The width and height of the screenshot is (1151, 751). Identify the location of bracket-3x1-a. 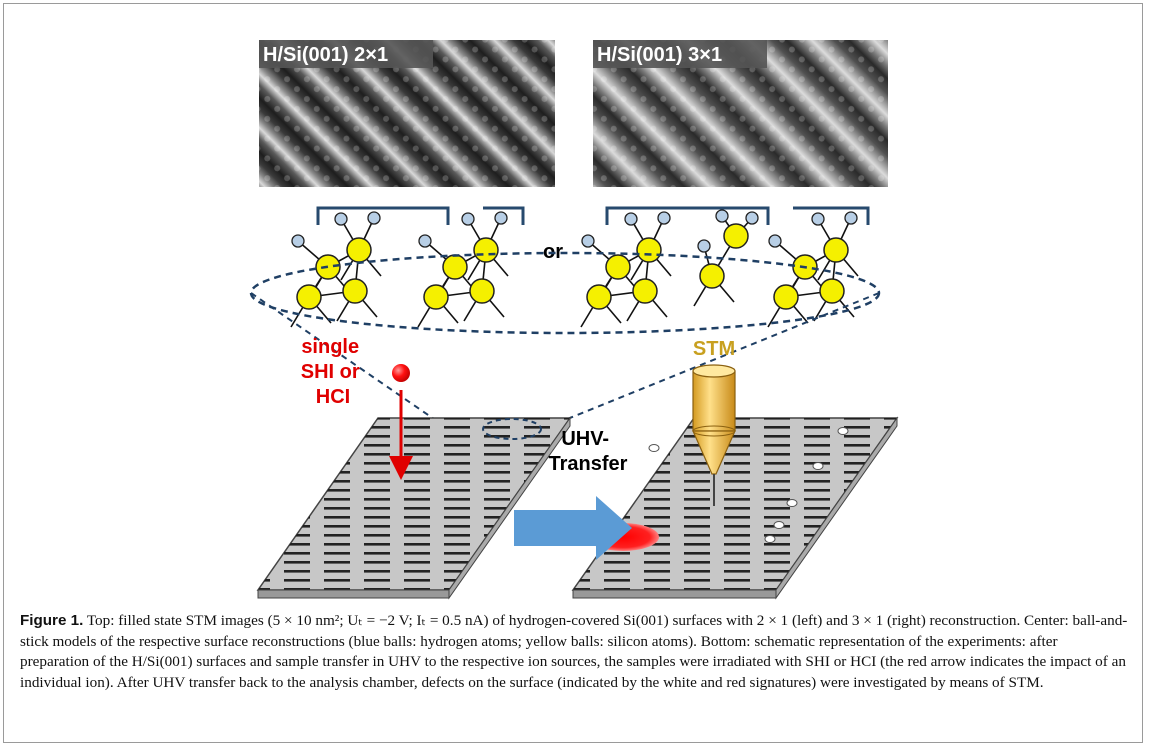
(687, 215).